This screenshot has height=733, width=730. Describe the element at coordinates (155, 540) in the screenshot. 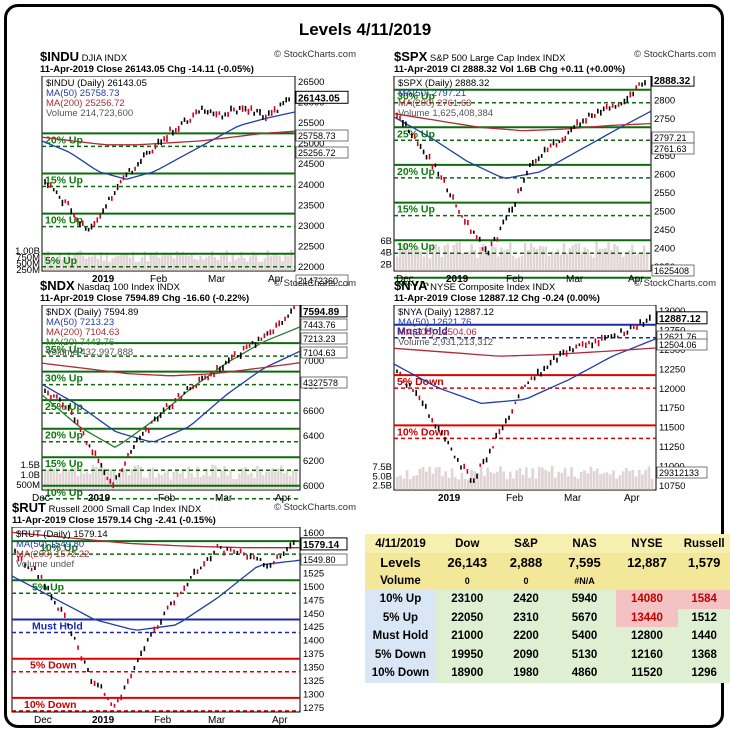

I see `rut-ma200-line` at that location.